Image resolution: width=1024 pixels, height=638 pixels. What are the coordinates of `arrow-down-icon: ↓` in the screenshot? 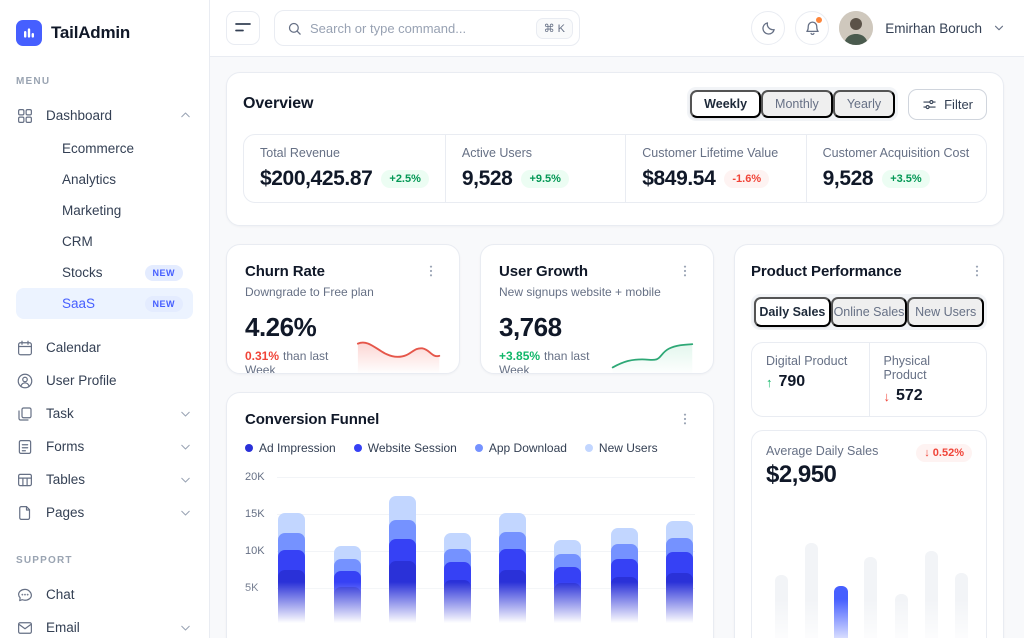 It's located at (927, 453).